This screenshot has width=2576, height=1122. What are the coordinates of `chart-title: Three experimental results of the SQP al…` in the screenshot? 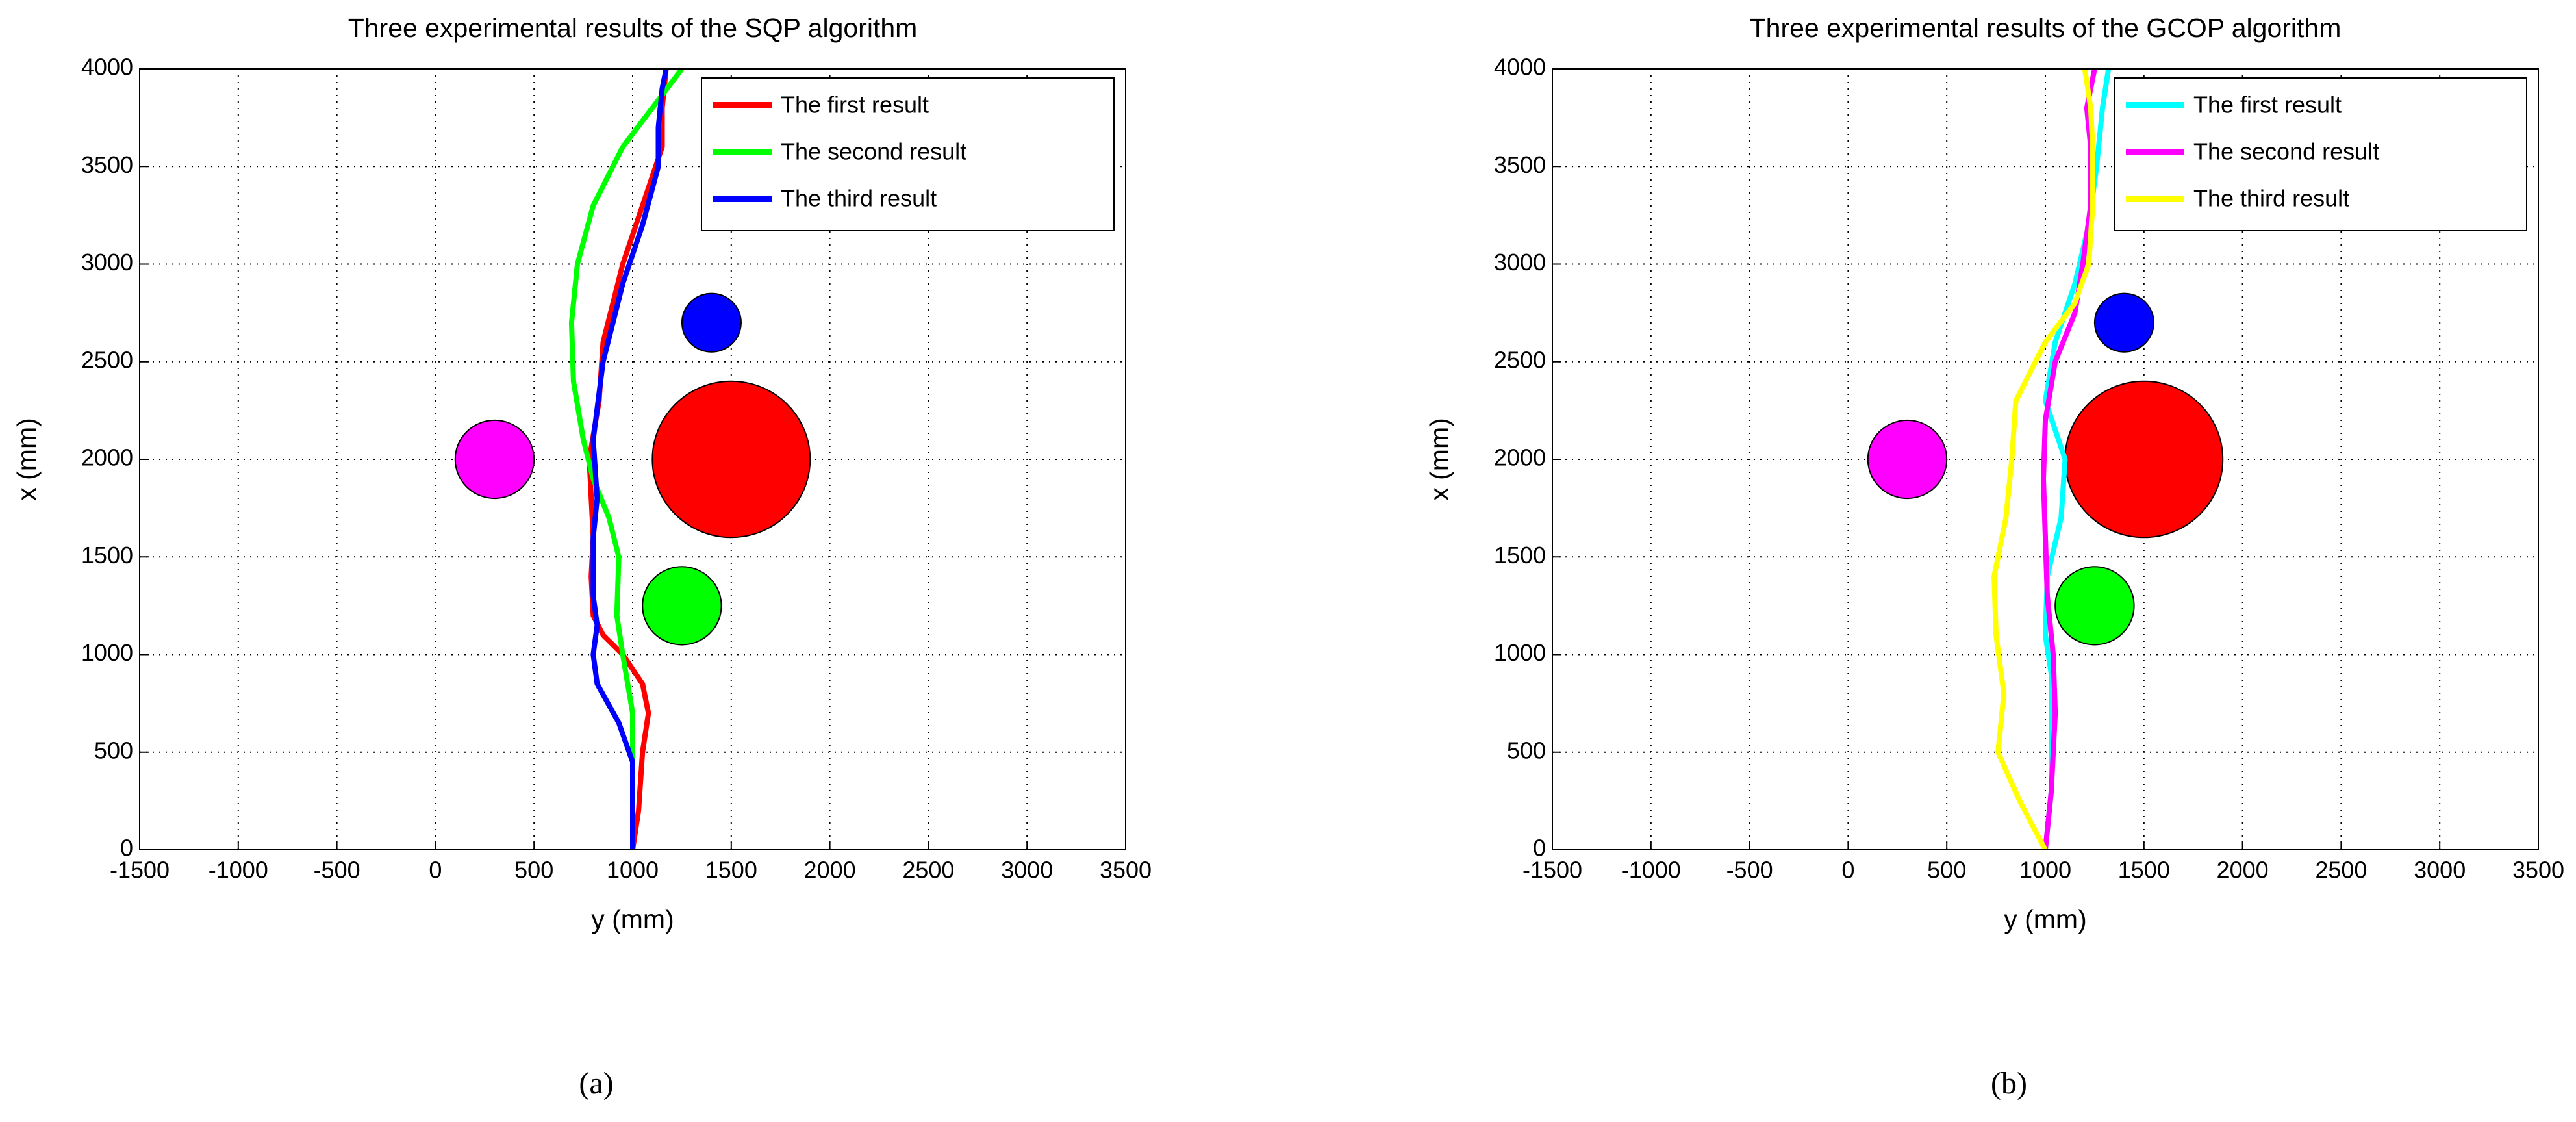 It's located at (633, 28).